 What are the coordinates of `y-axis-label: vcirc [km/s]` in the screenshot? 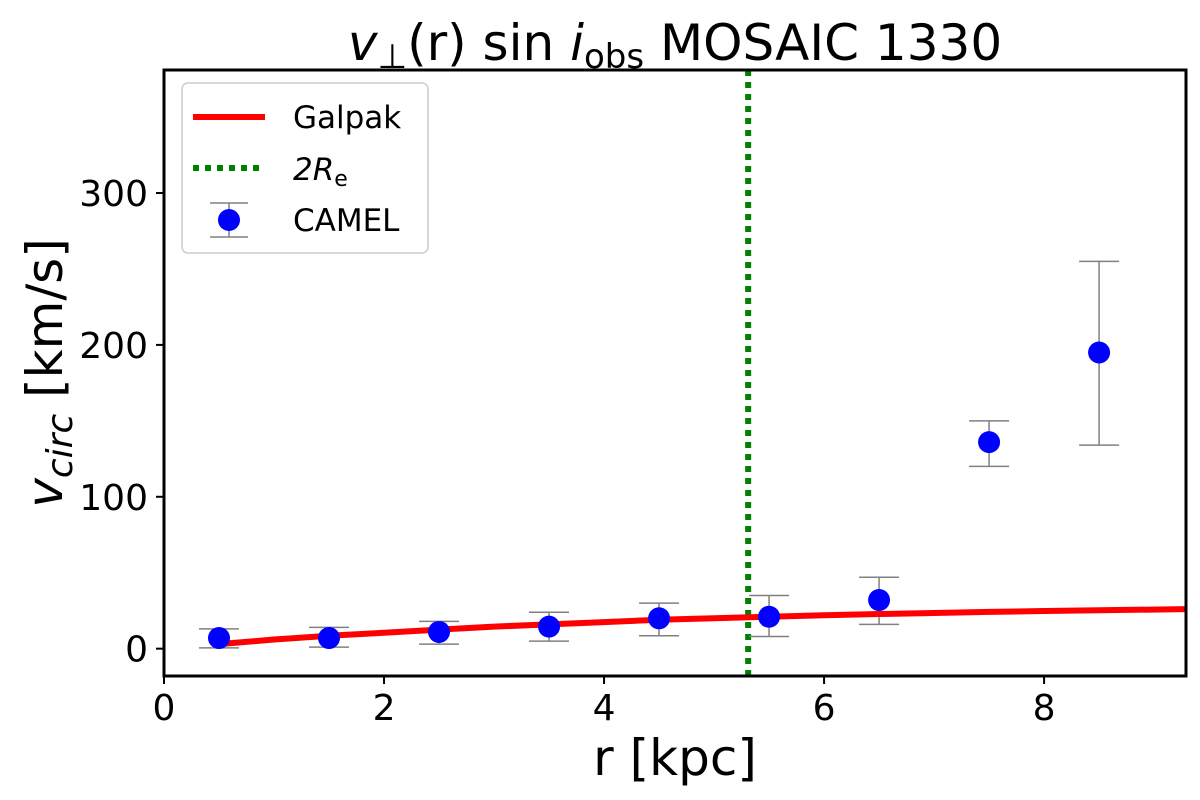 It's located at (48, 372).